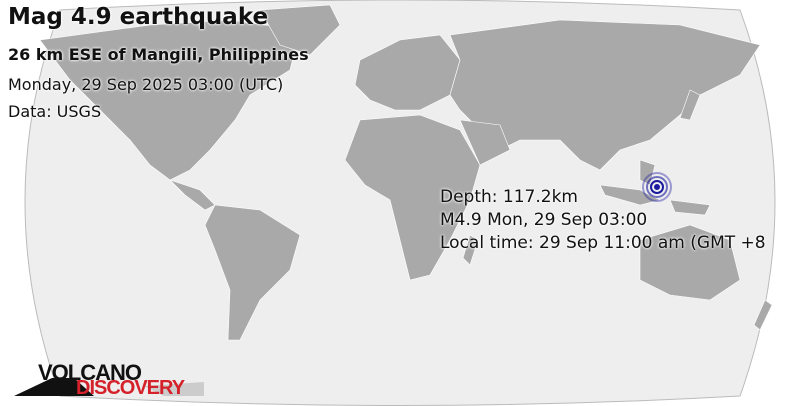  Describe the element at coordinates (138, 17) in the screenshot. I see `page-title: Mag 4.9 earthquake` at that location.